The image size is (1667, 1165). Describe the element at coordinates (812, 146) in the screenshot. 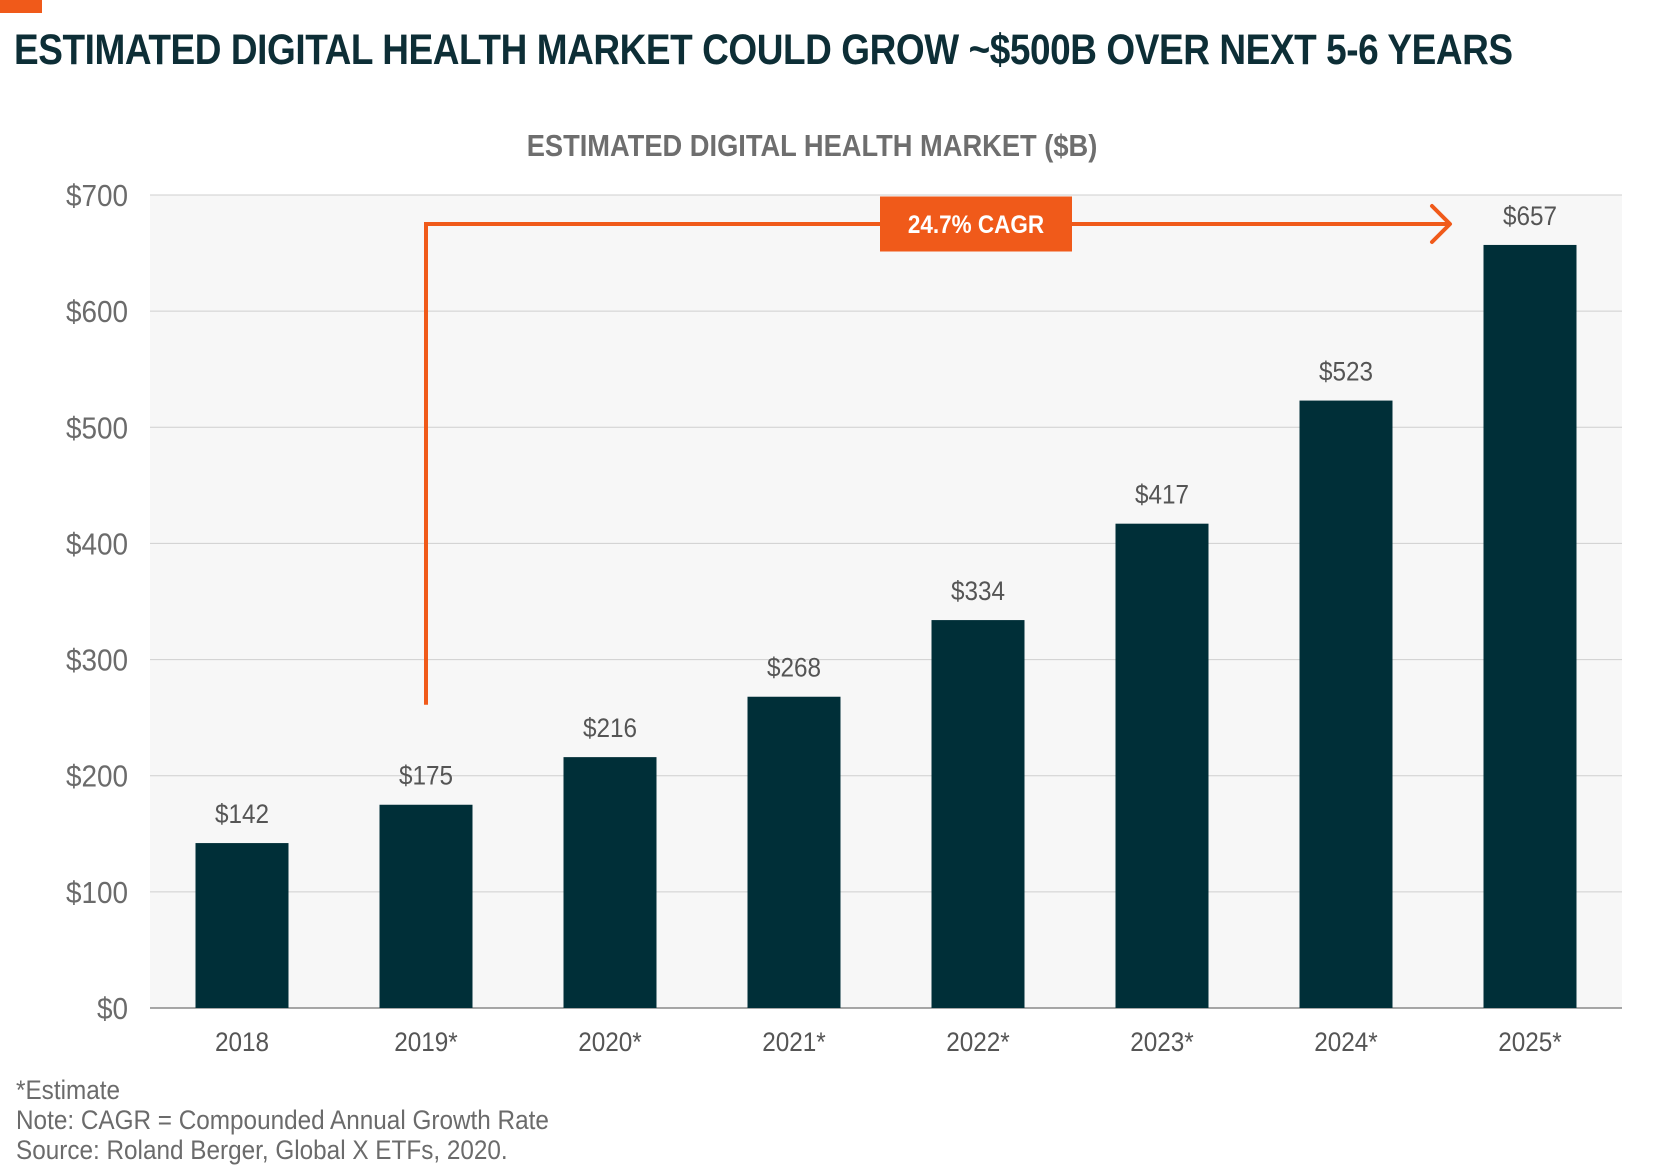

I see `chart-title: ESTIMATED DIGITAL HEALTH MARKET ($B)` at that location.